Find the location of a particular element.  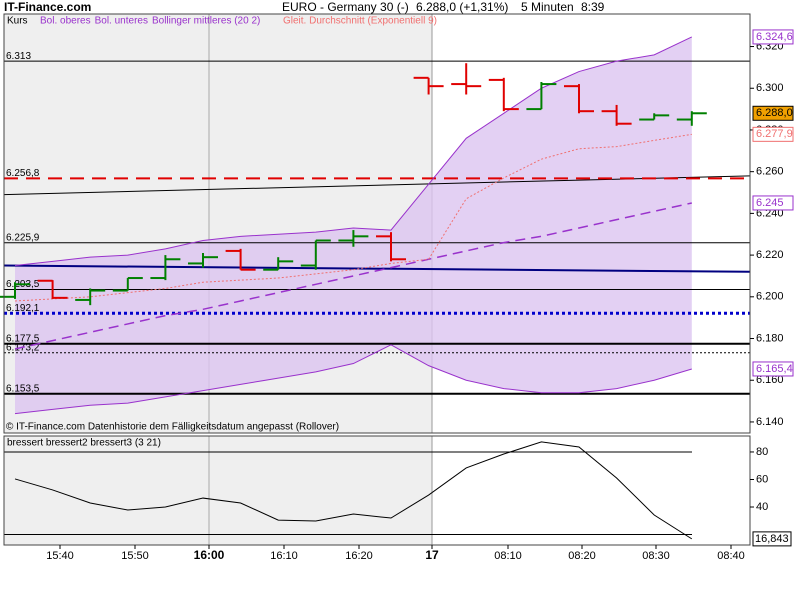

legend-entry: Gleit. Durchschnitt (Exponentiell 9) is located at coordinates (360, 21).